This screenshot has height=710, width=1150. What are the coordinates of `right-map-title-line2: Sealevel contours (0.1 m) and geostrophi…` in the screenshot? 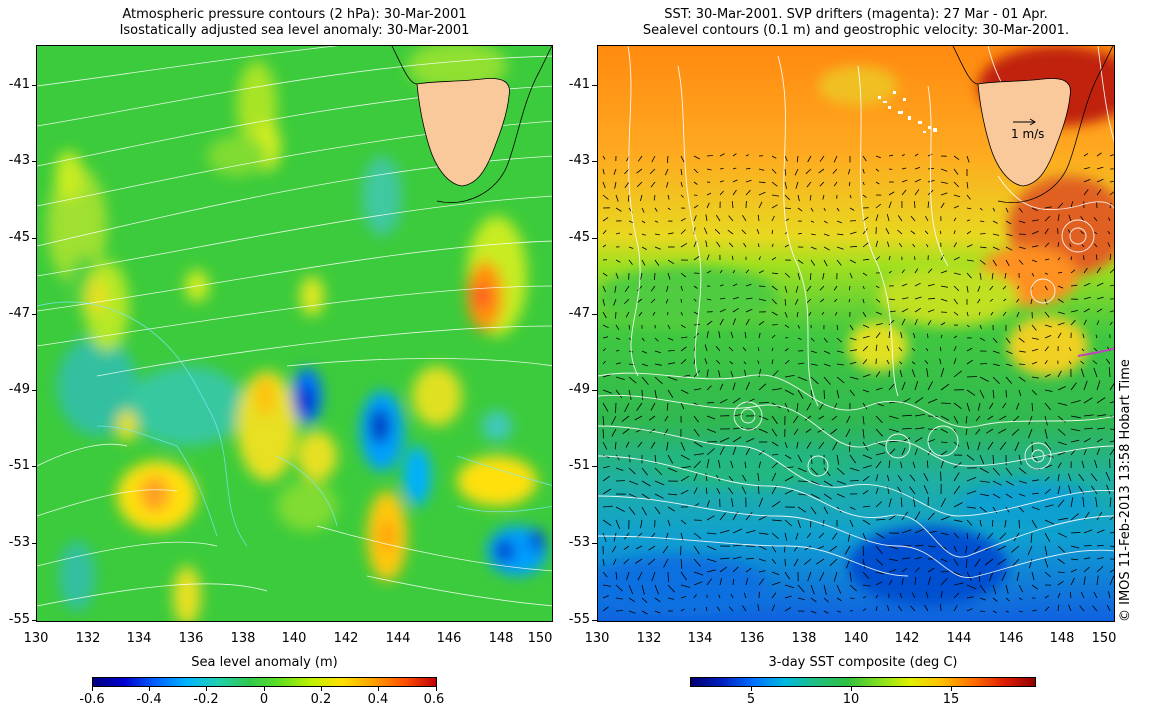 It's located at (856, 30).